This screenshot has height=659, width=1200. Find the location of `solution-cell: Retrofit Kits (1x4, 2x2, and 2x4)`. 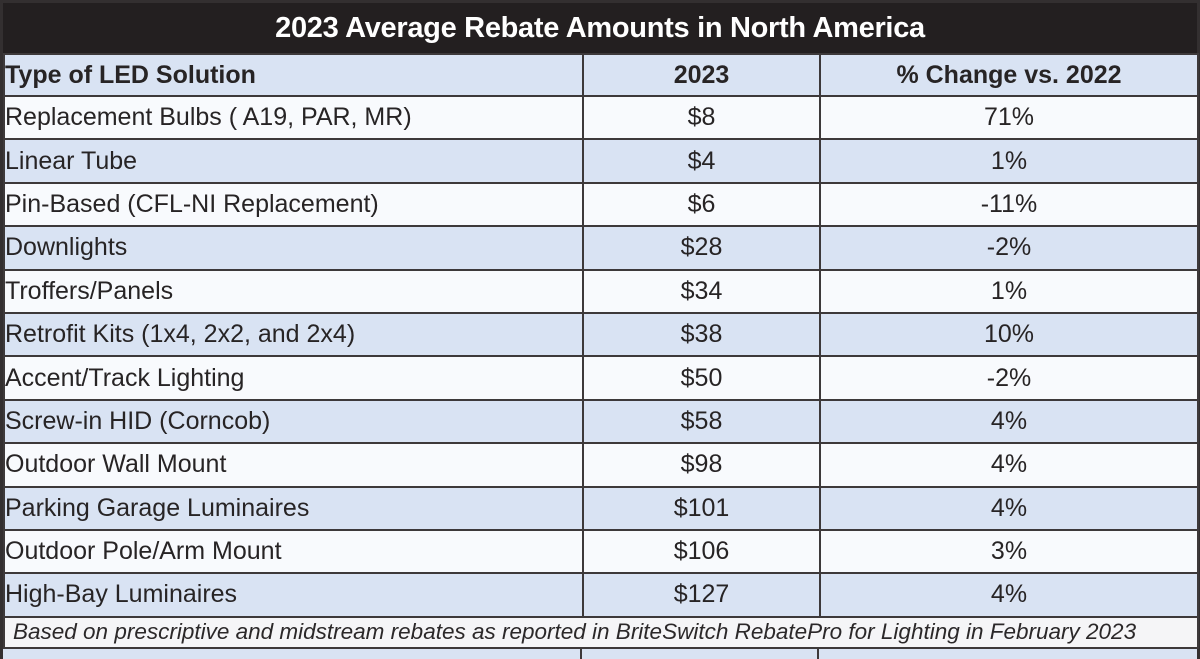

solution-cell: Retrofit Kits (1x4, 2x2, and 2x4) is located at coordinates (293, 334).